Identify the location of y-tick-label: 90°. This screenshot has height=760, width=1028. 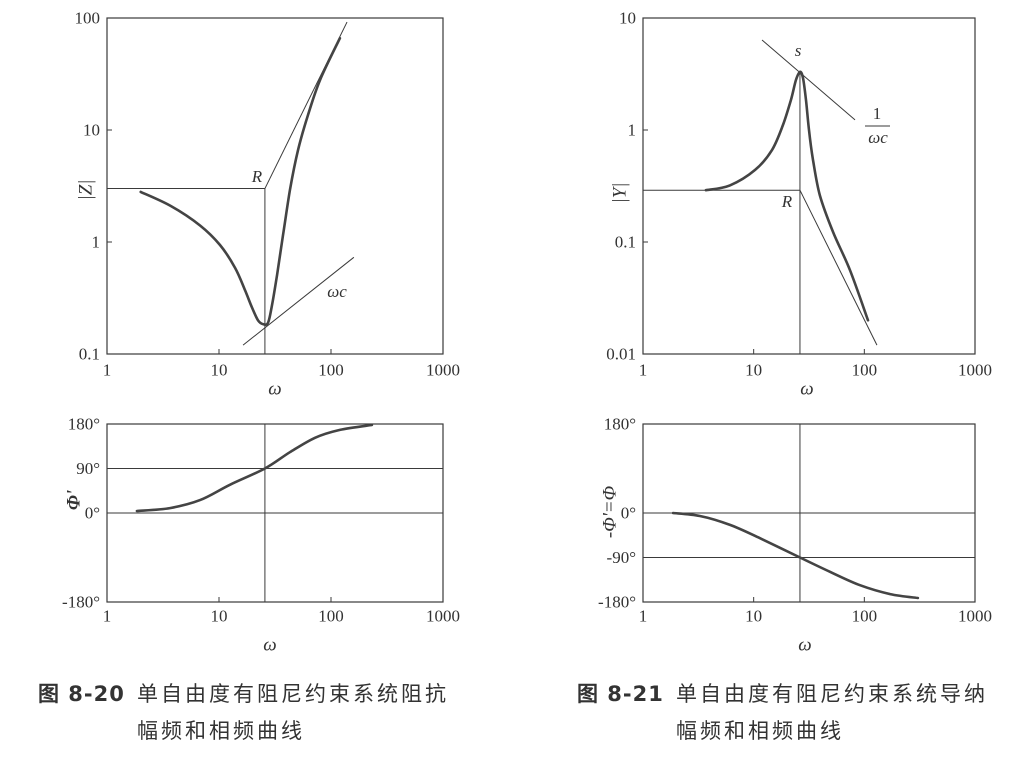
(88, 468).